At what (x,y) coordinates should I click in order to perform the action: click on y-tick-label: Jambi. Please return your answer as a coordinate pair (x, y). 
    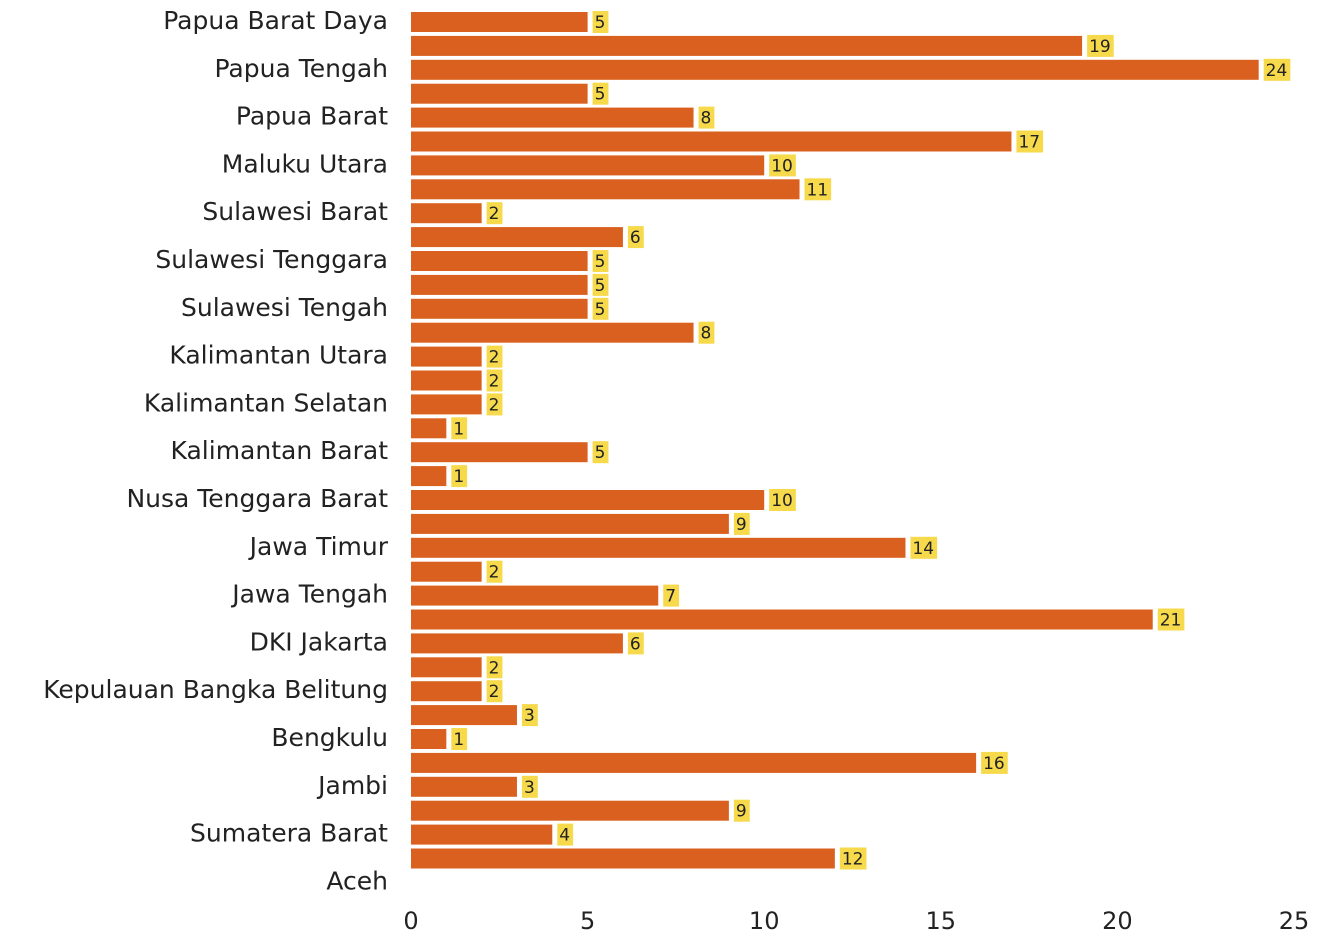
    Looking at the image, I should click on (352, 785).